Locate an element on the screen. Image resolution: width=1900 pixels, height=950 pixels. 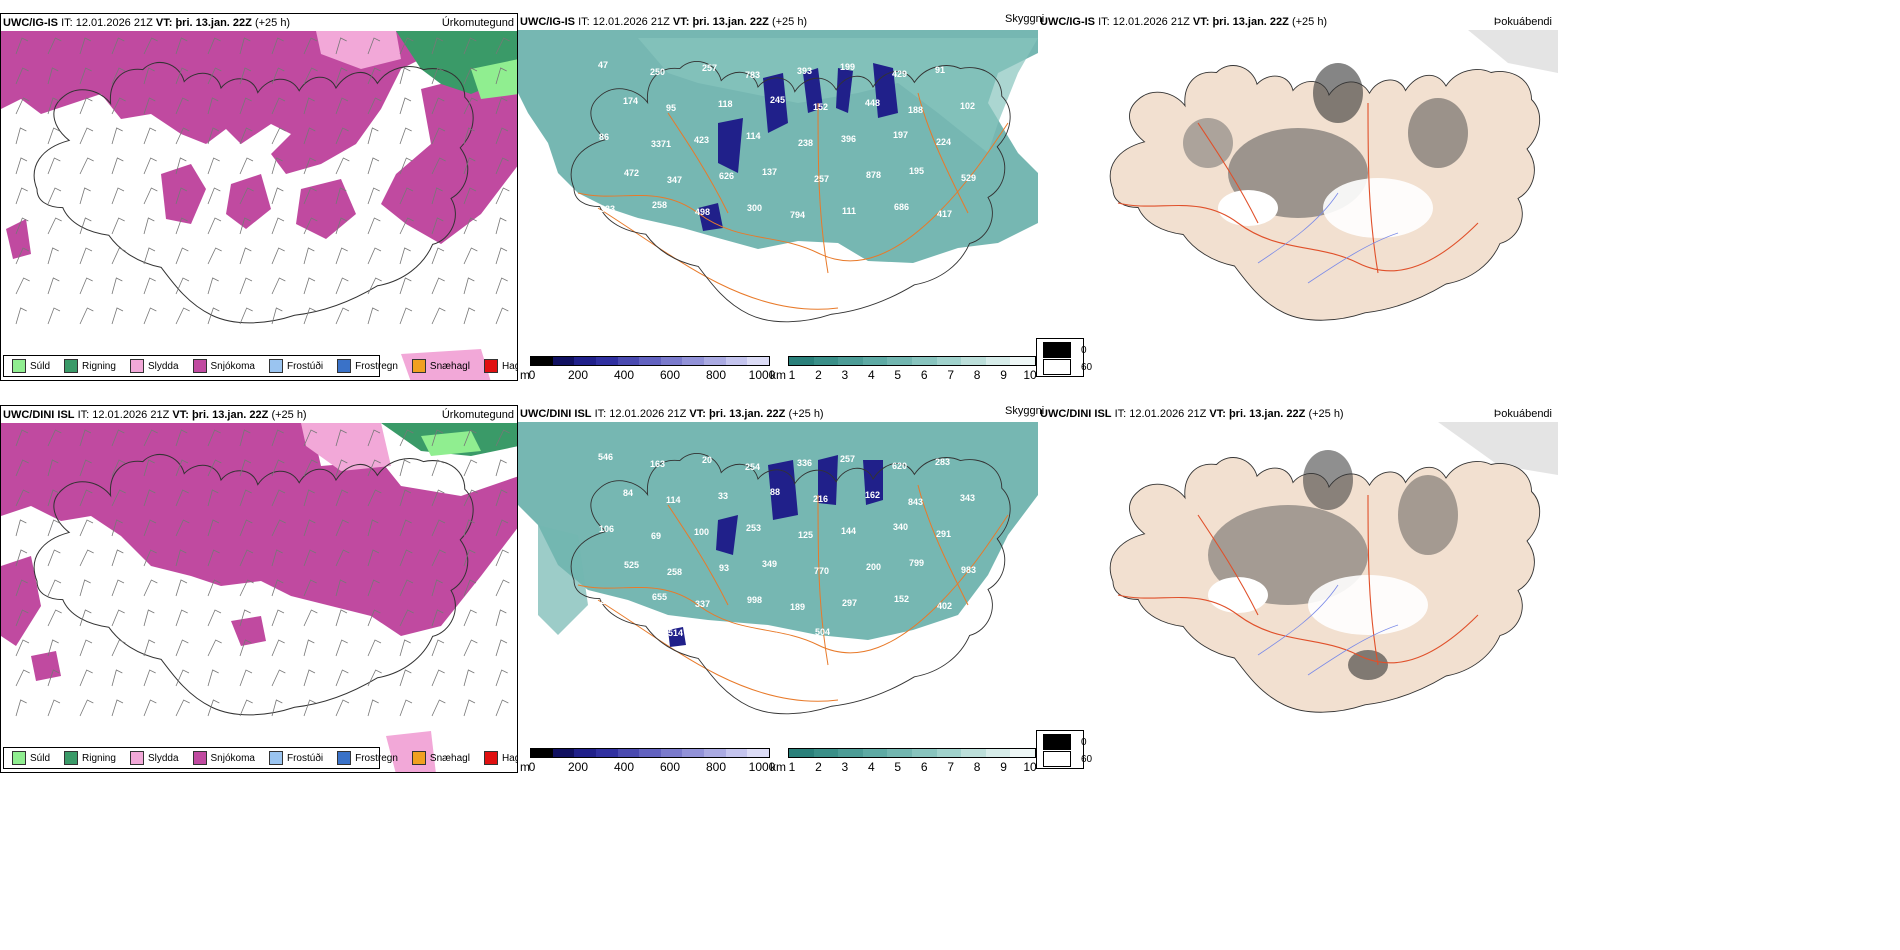
fog-legend-swatch is located at coordinates (1057, 742).